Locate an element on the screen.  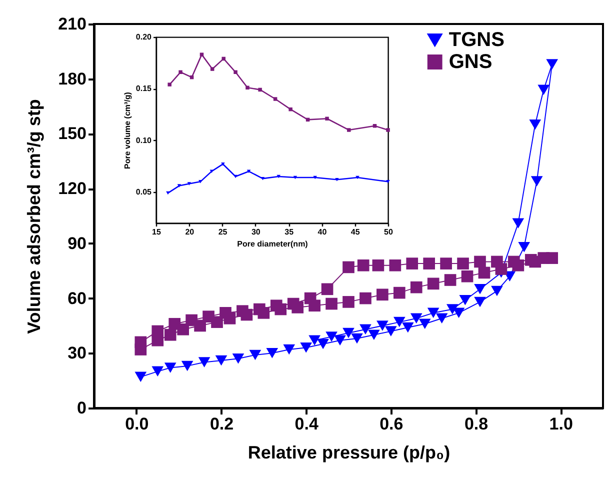
y-tick-label: 0.15 is located at coordinates (144, 89).